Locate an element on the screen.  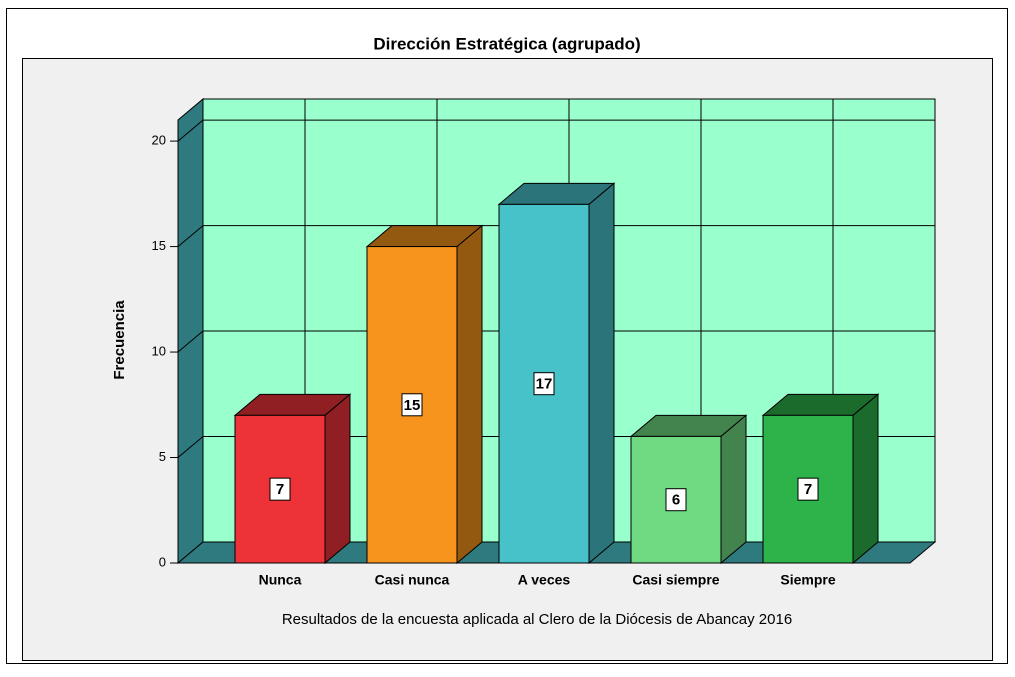
y-tick-label: 15 is located at coordinates (159, 245).